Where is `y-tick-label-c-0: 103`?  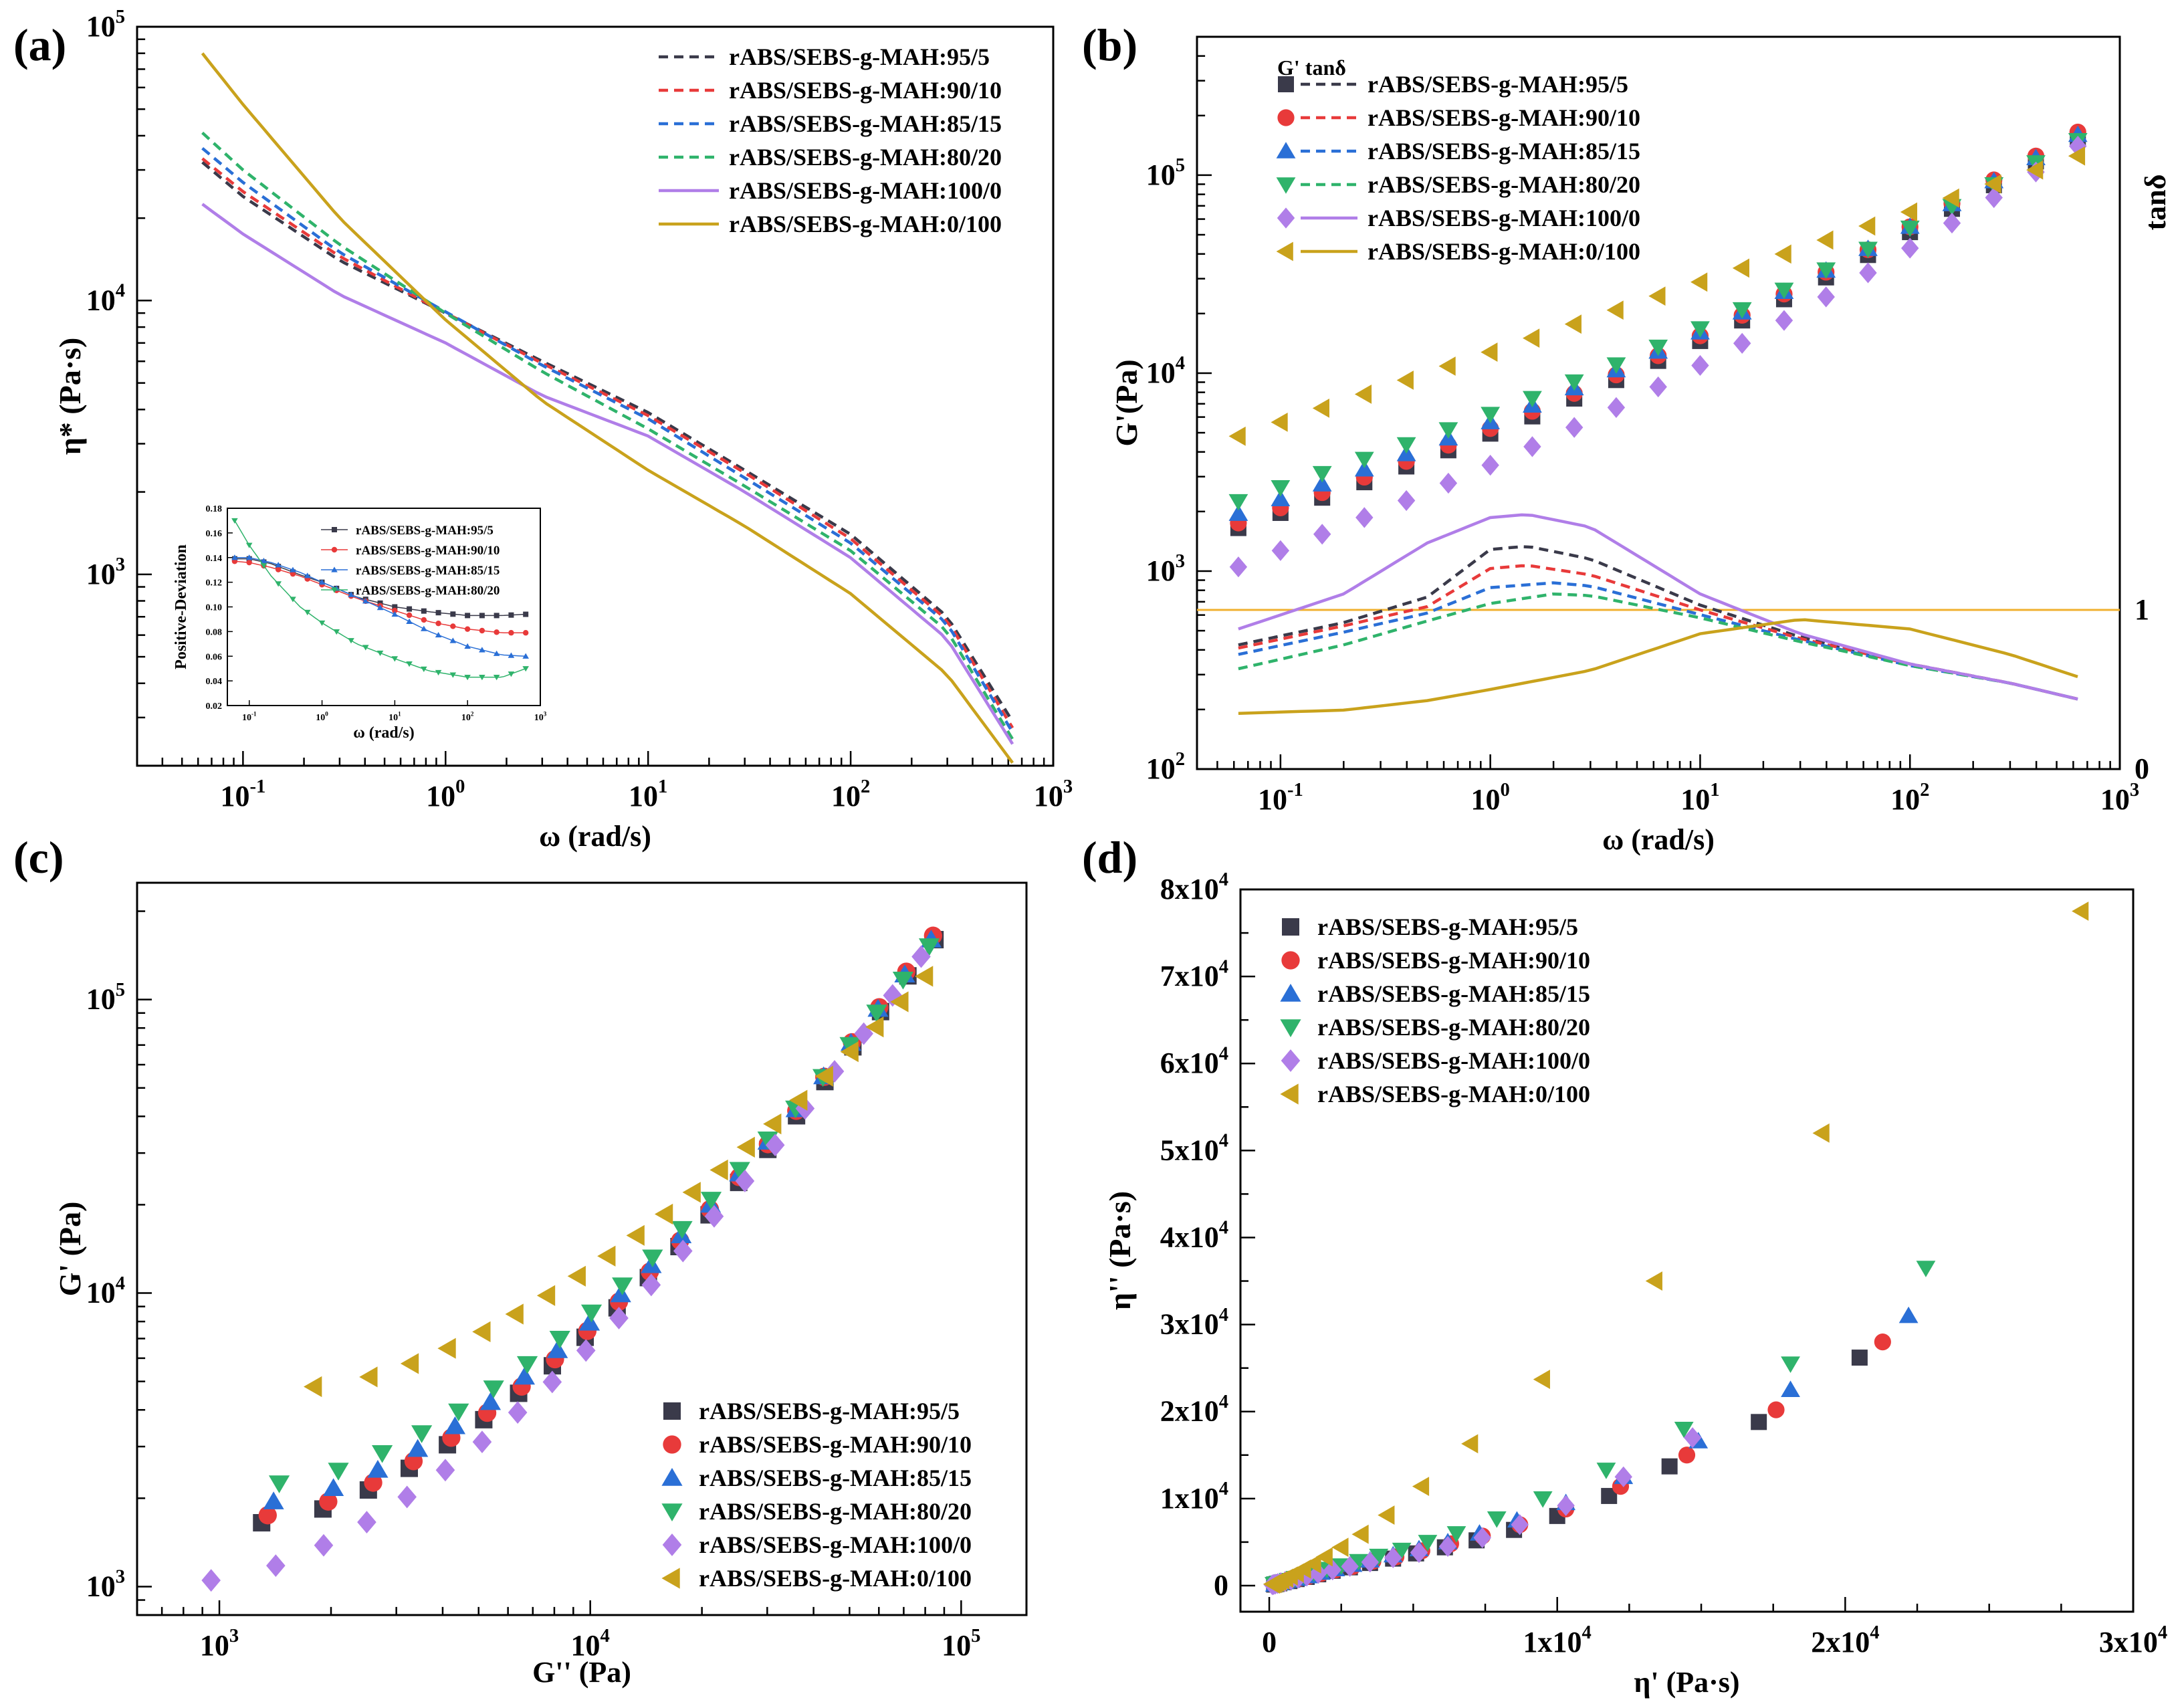 y-tick-label-c-0: 103 is located at coordinates (105, 1585).